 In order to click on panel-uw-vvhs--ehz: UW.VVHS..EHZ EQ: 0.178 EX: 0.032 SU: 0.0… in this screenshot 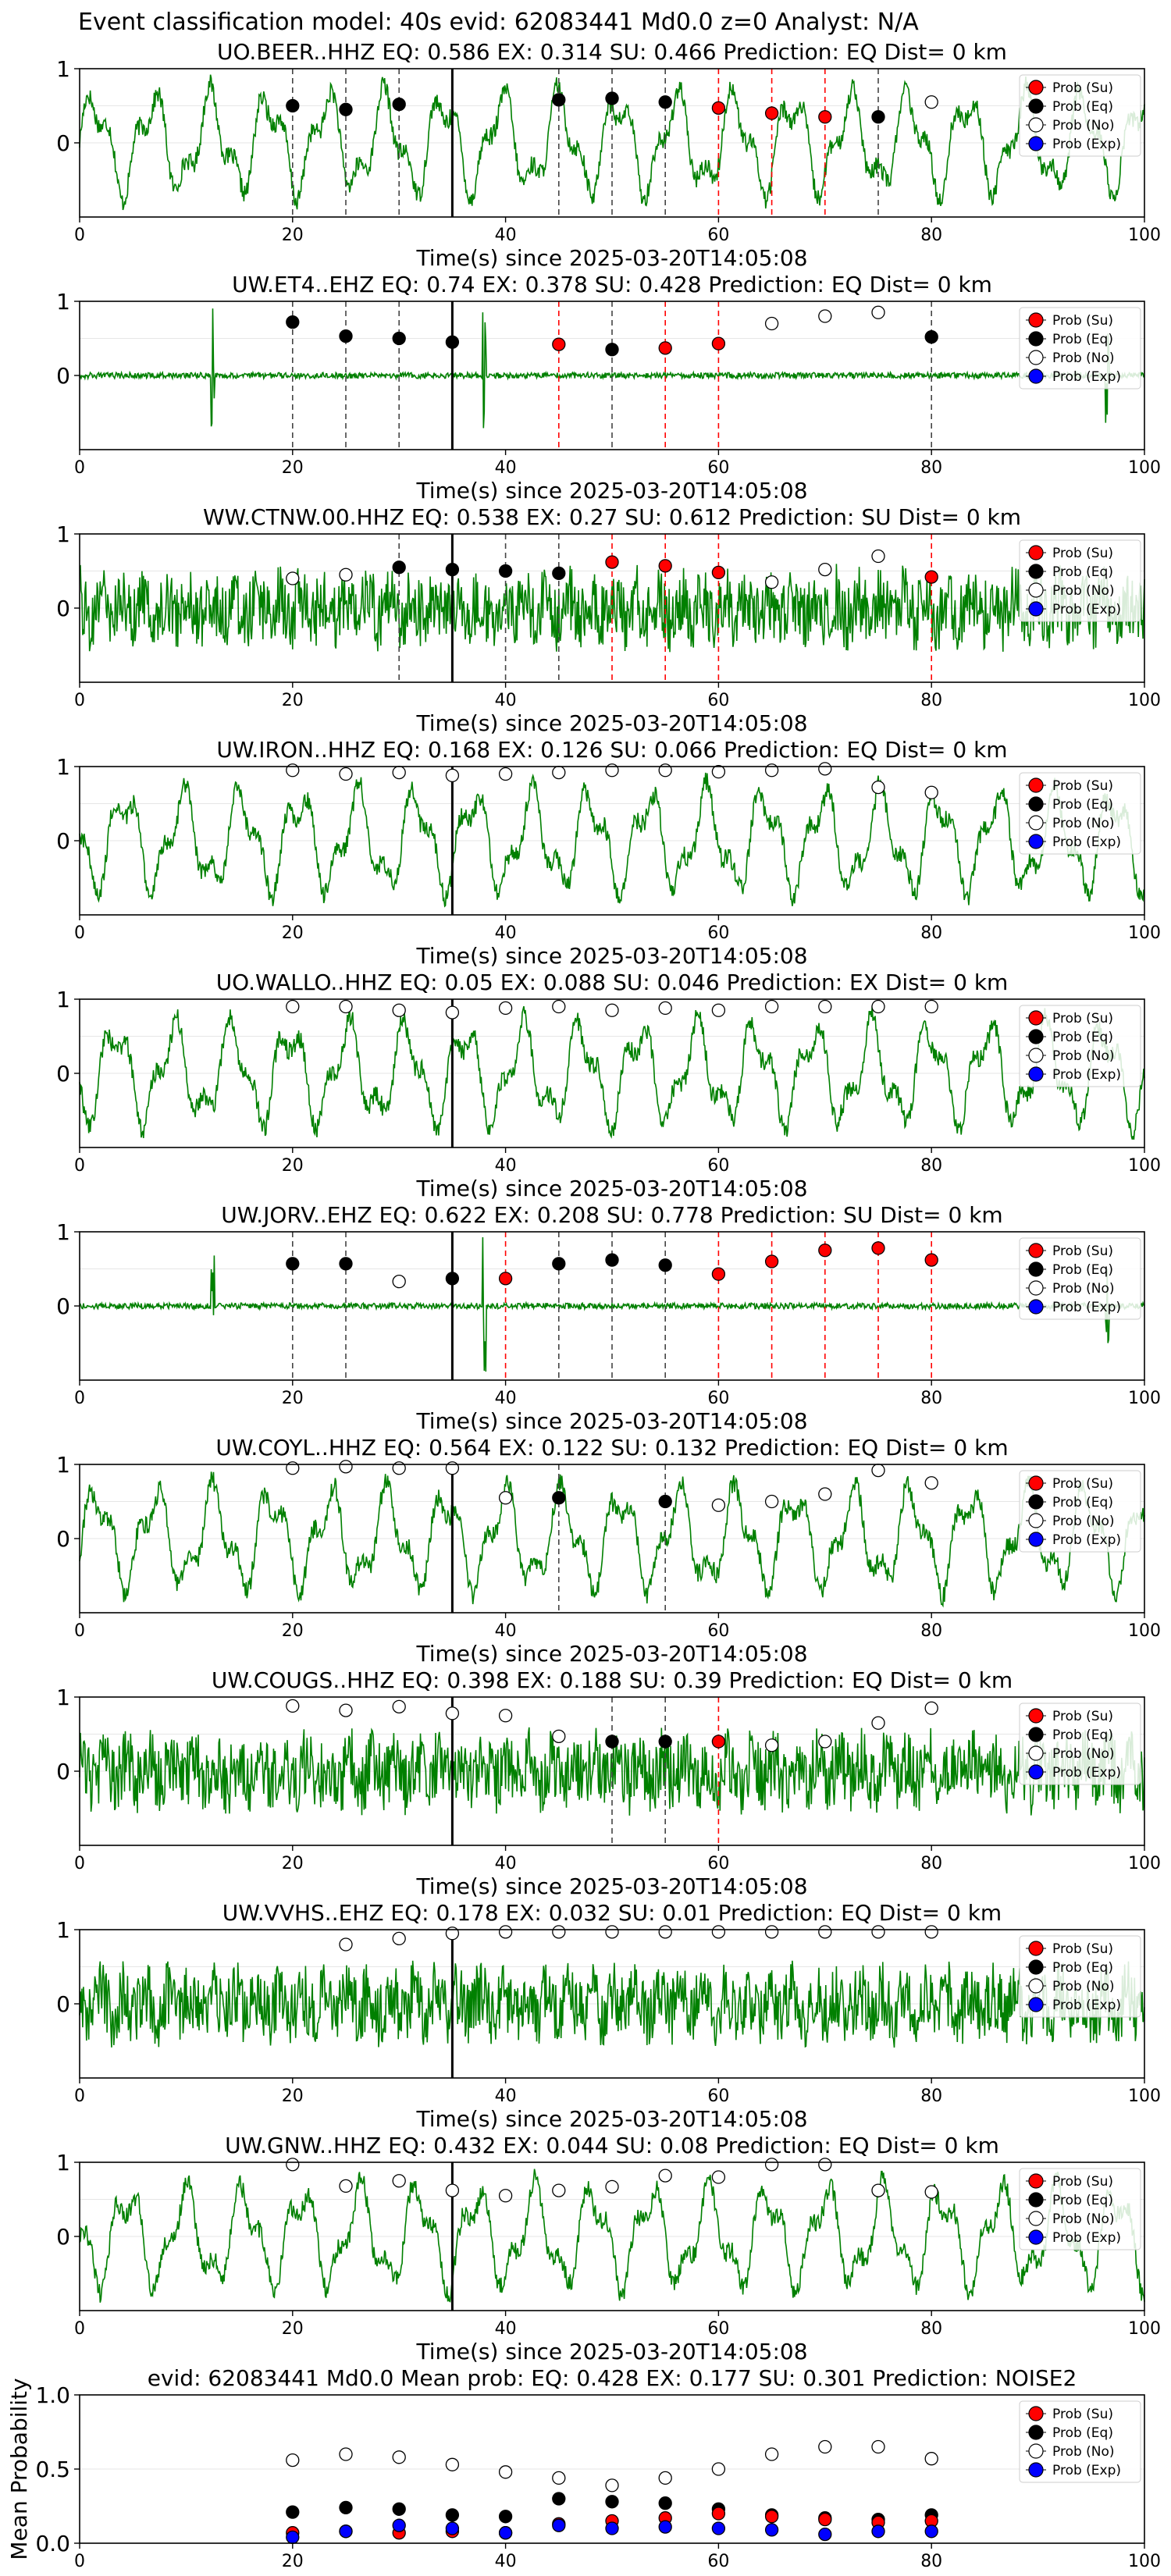, I will do `click(608, 2016)`.